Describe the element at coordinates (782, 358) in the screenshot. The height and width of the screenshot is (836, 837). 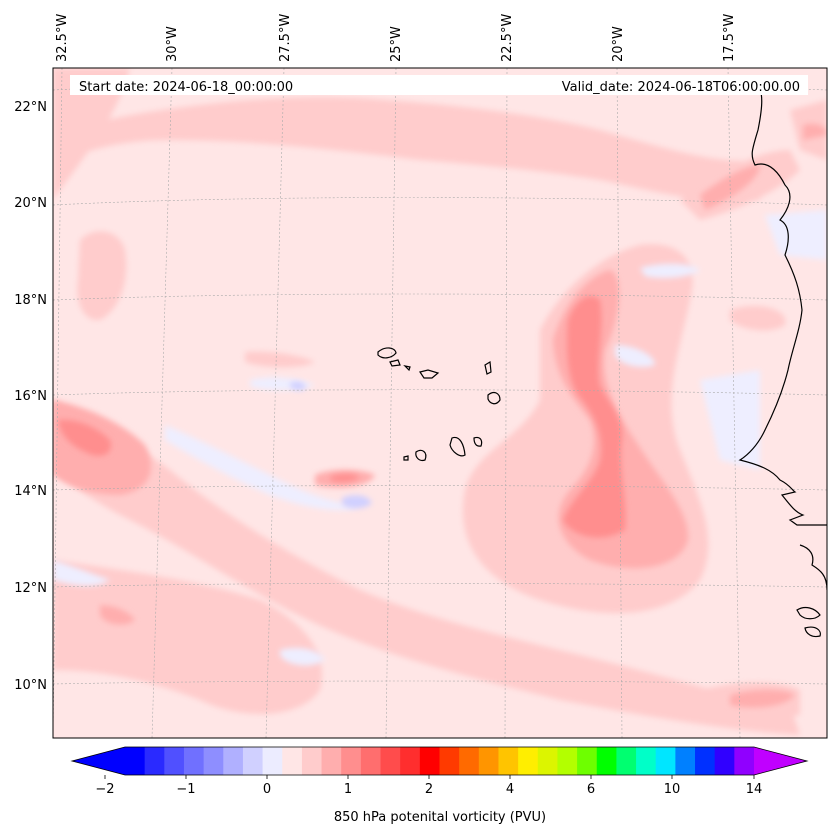
I see `coastline` at that location.